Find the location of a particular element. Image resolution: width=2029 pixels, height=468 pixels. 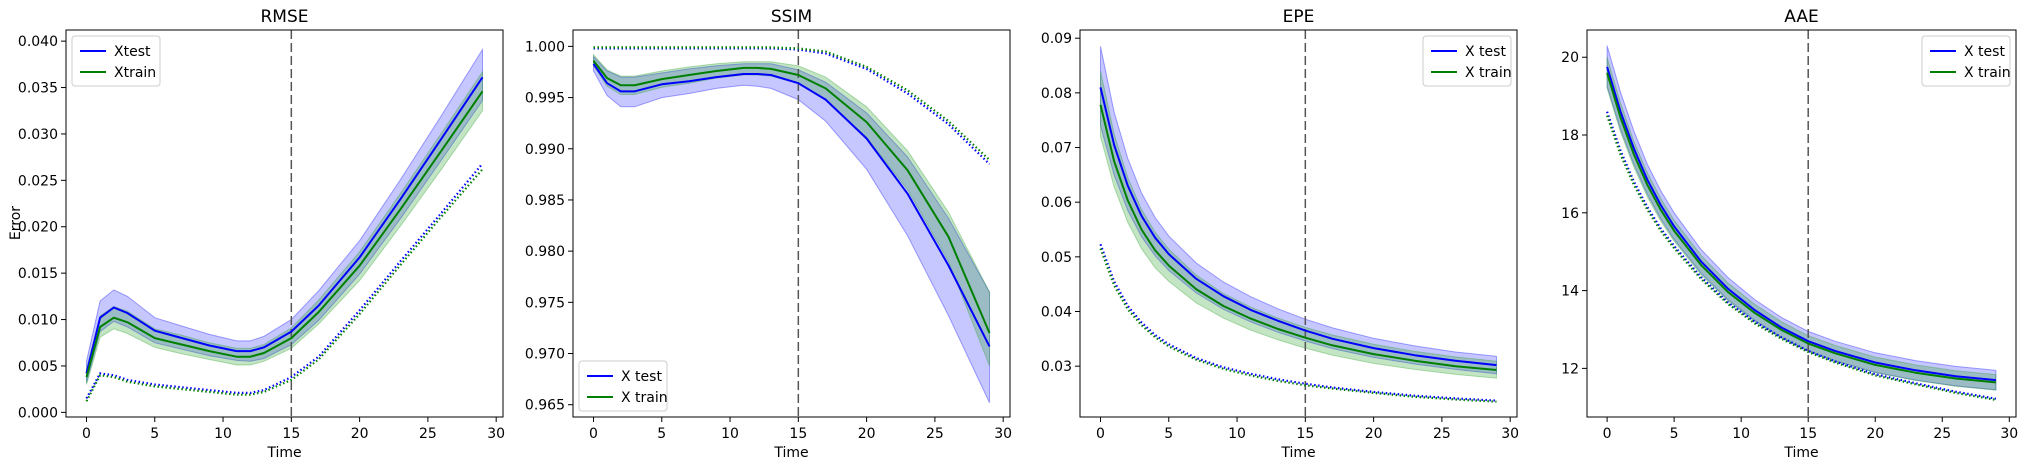

y-tick-label: 1.000 is located at coordinates (545, 47).